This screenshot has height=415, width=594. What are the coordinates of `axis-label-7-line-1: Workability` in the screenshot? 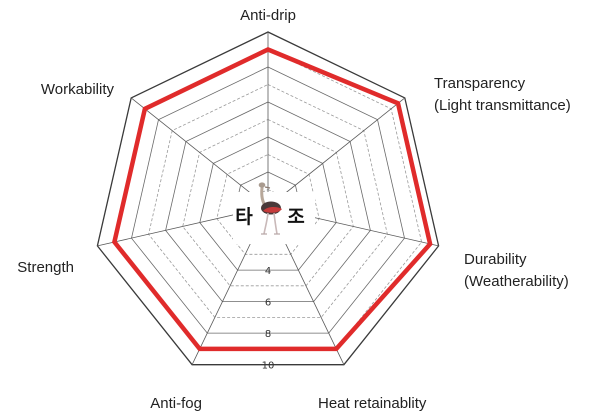 It's located at (78, 89).